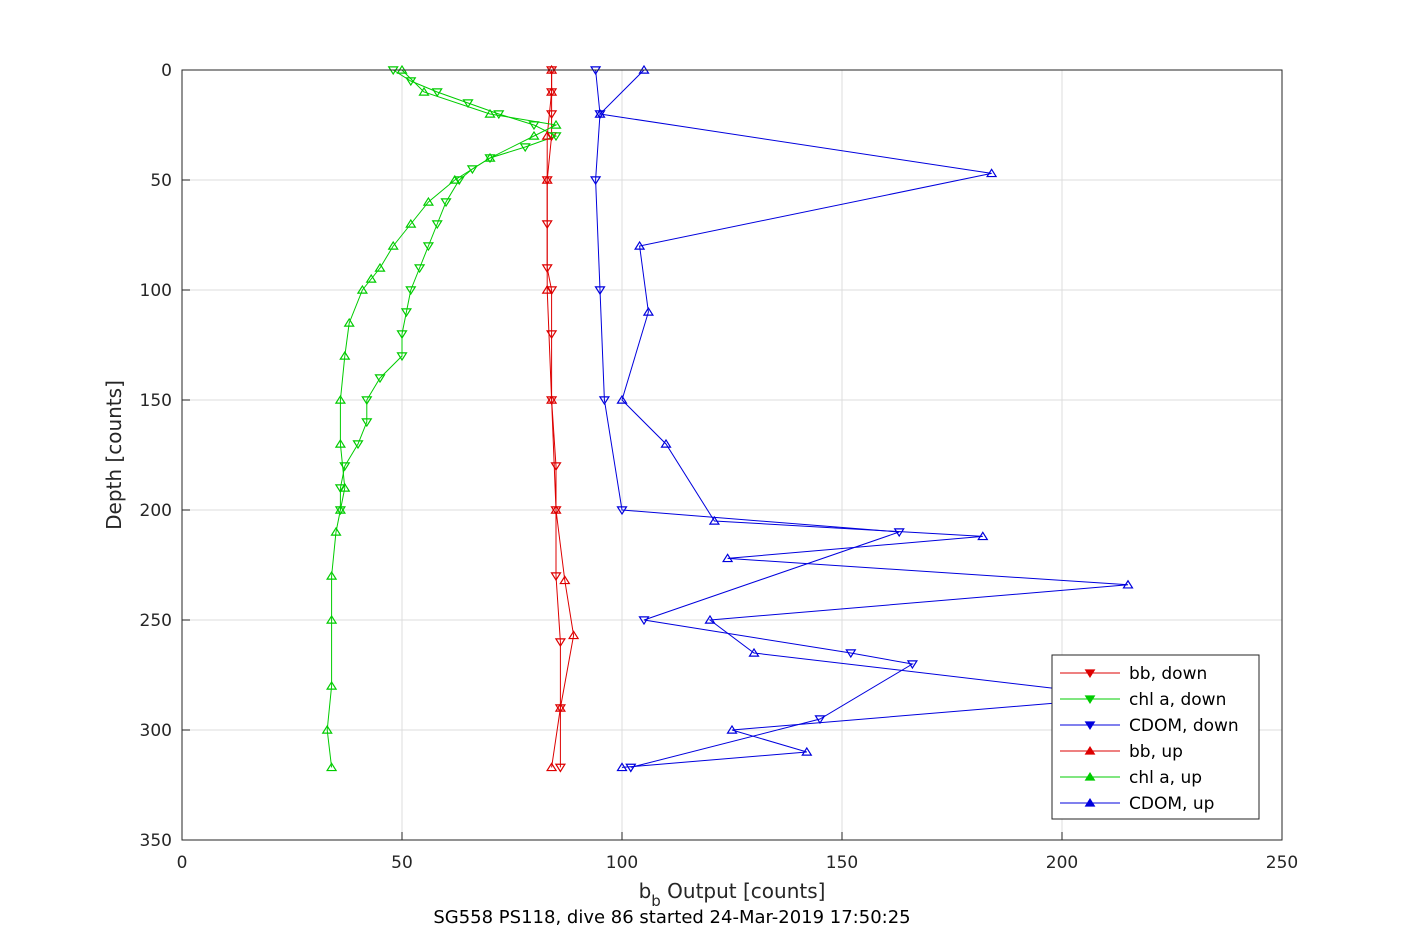 Image resolution: width=1417 pixels, height=945 pixels. I want to click on series-chl-a-down, so click(448, 291).